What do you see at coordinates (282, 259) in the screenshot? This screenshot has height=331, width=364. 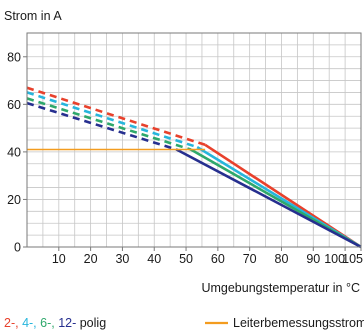 I see `x-tick-label: 80` at bounding box center [282, 259].